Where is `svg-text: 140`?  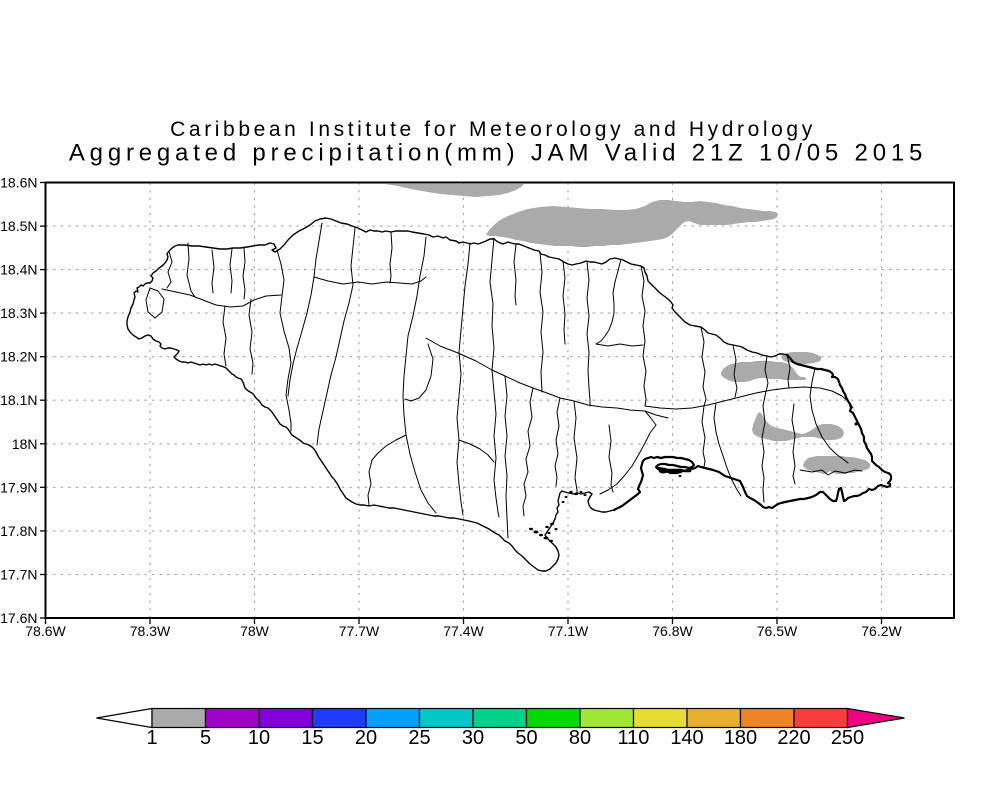
svg-text: 140 is located at coordinates (686, 738).